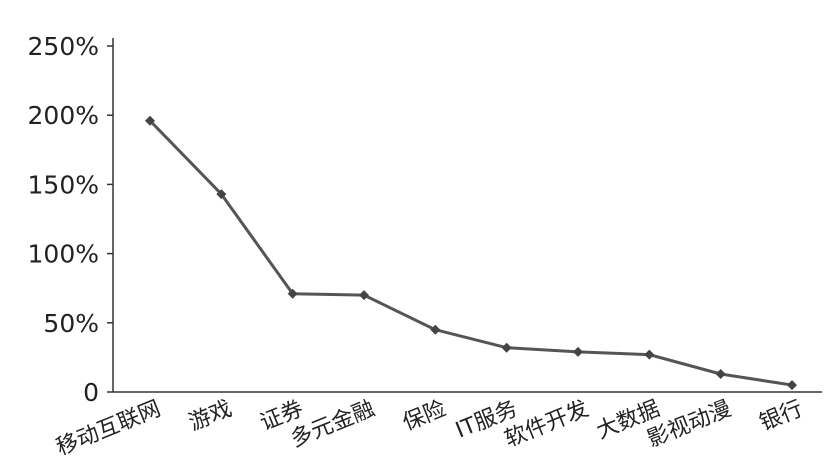 The height and width of the screenshot is (476, 833). I want to click on y-tick-label: 0, so click(91, 392).